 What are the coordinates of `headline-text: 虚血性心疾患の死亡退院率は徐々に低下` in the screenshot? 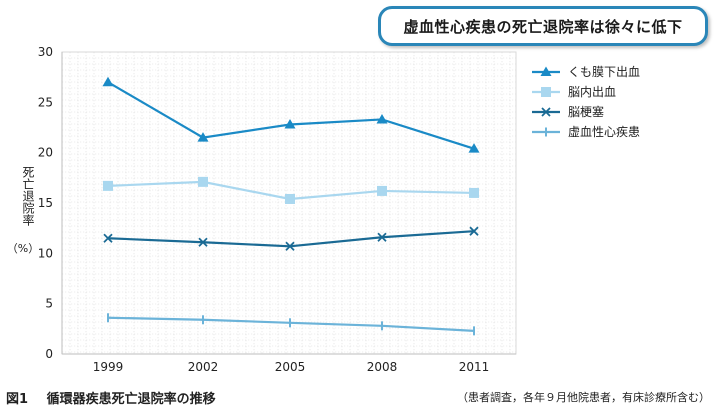 It's located at (543, 26).